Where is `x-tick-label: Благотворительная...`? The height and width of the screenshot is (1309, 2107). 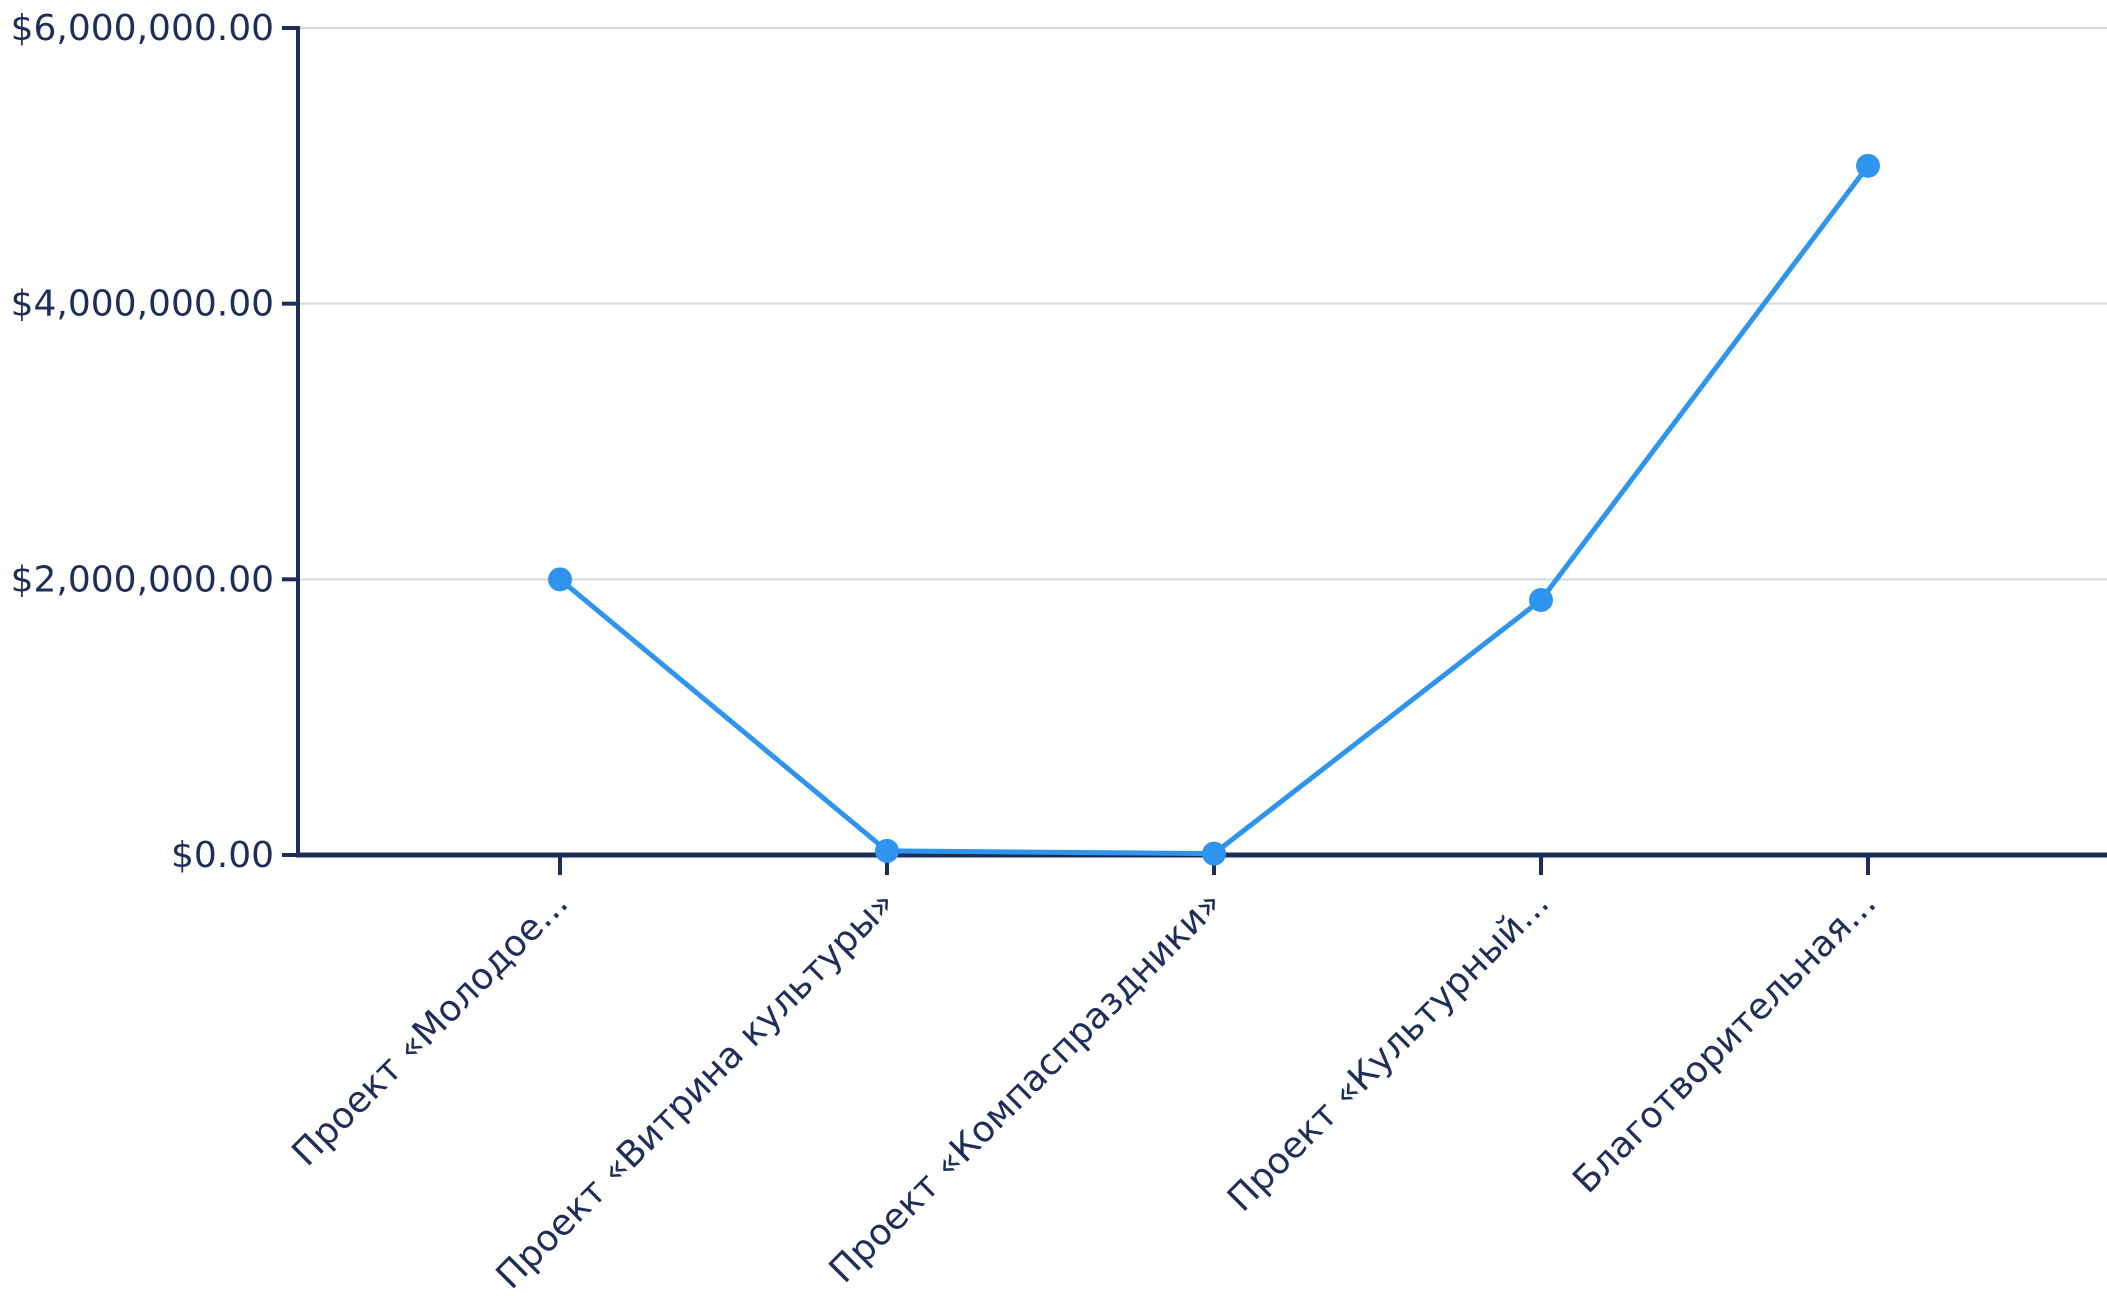
x-tick-label: Благотворительная... is located at coordinates (1724, 1041).